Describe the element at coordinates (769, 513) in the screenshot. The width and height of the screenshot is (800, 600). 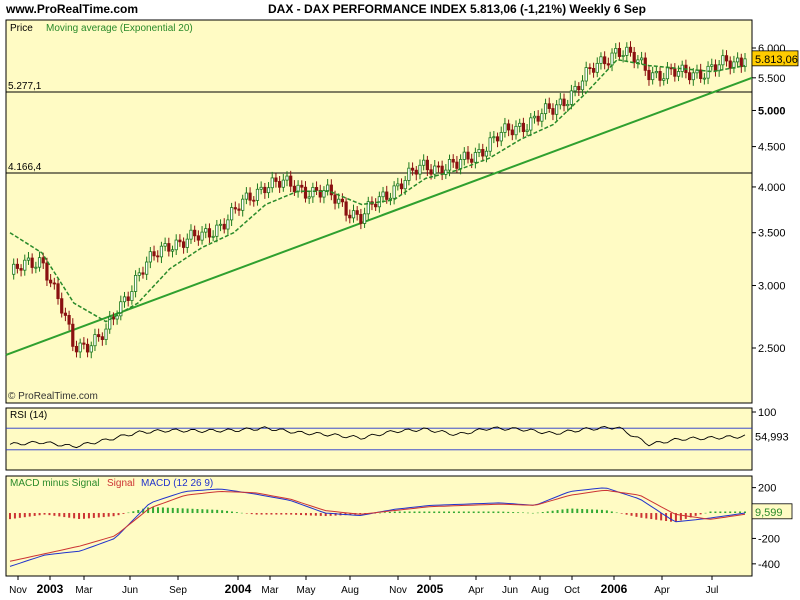
I see `macd-last-value: 9,599` at that location.